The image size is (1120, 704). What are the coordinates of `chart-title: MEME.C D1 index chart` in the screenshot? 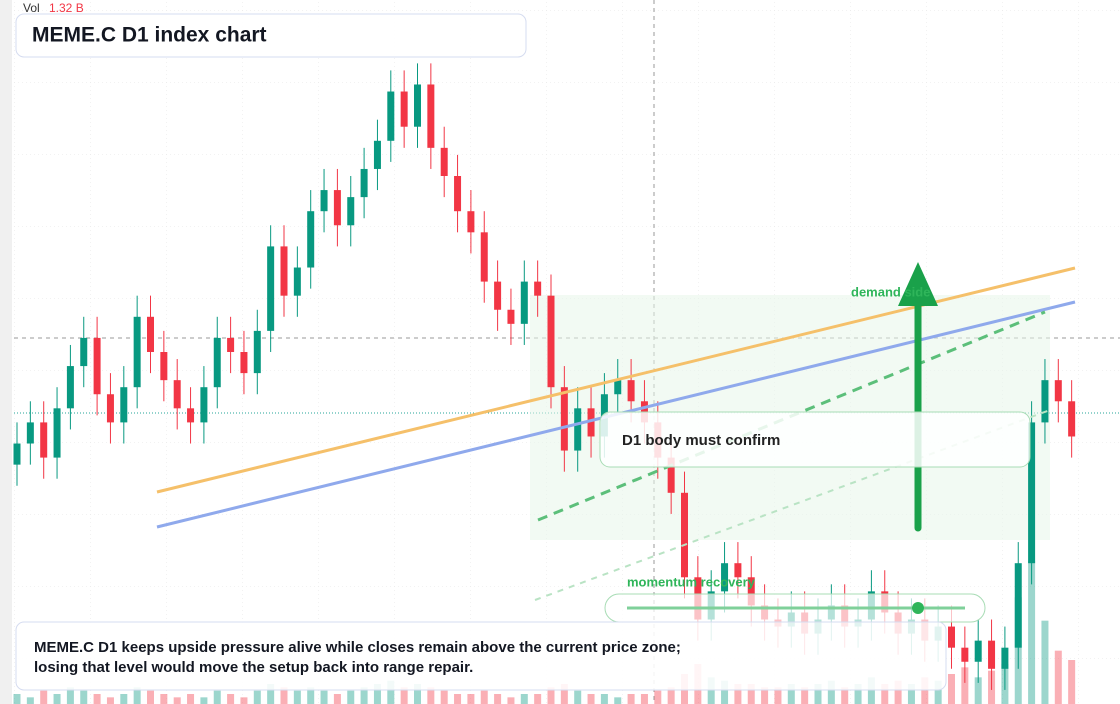 It's located at (149, 35).